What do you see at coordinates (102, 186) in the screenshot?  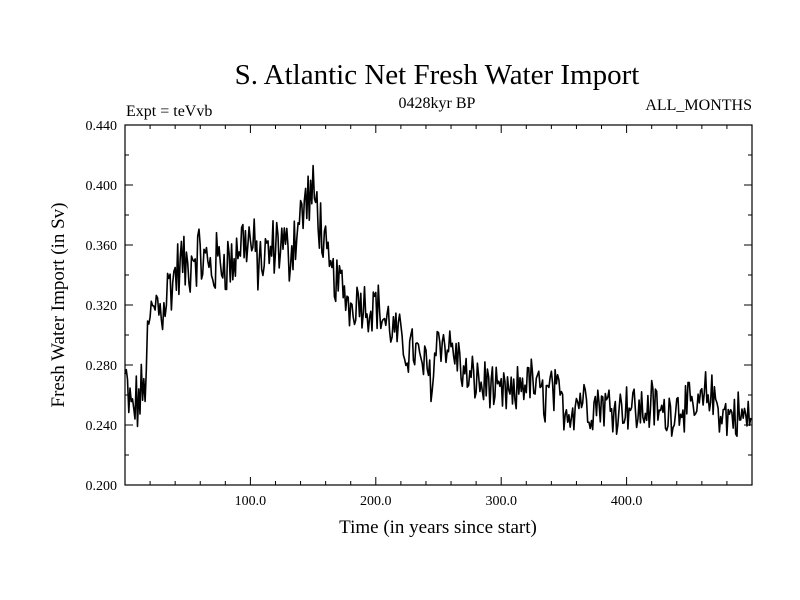 I see `y-tick-label: 0.400` at bounding box center [102, 186].